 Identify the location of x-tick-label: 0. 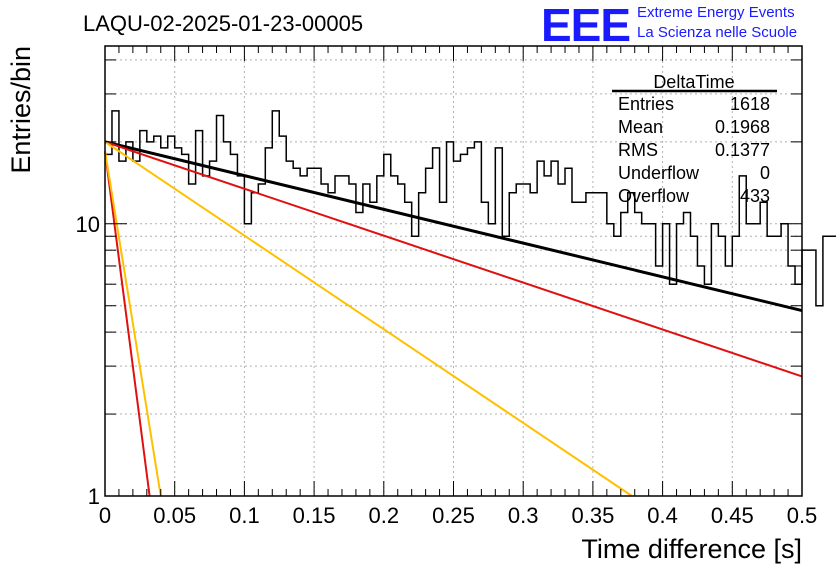
(105, 515).